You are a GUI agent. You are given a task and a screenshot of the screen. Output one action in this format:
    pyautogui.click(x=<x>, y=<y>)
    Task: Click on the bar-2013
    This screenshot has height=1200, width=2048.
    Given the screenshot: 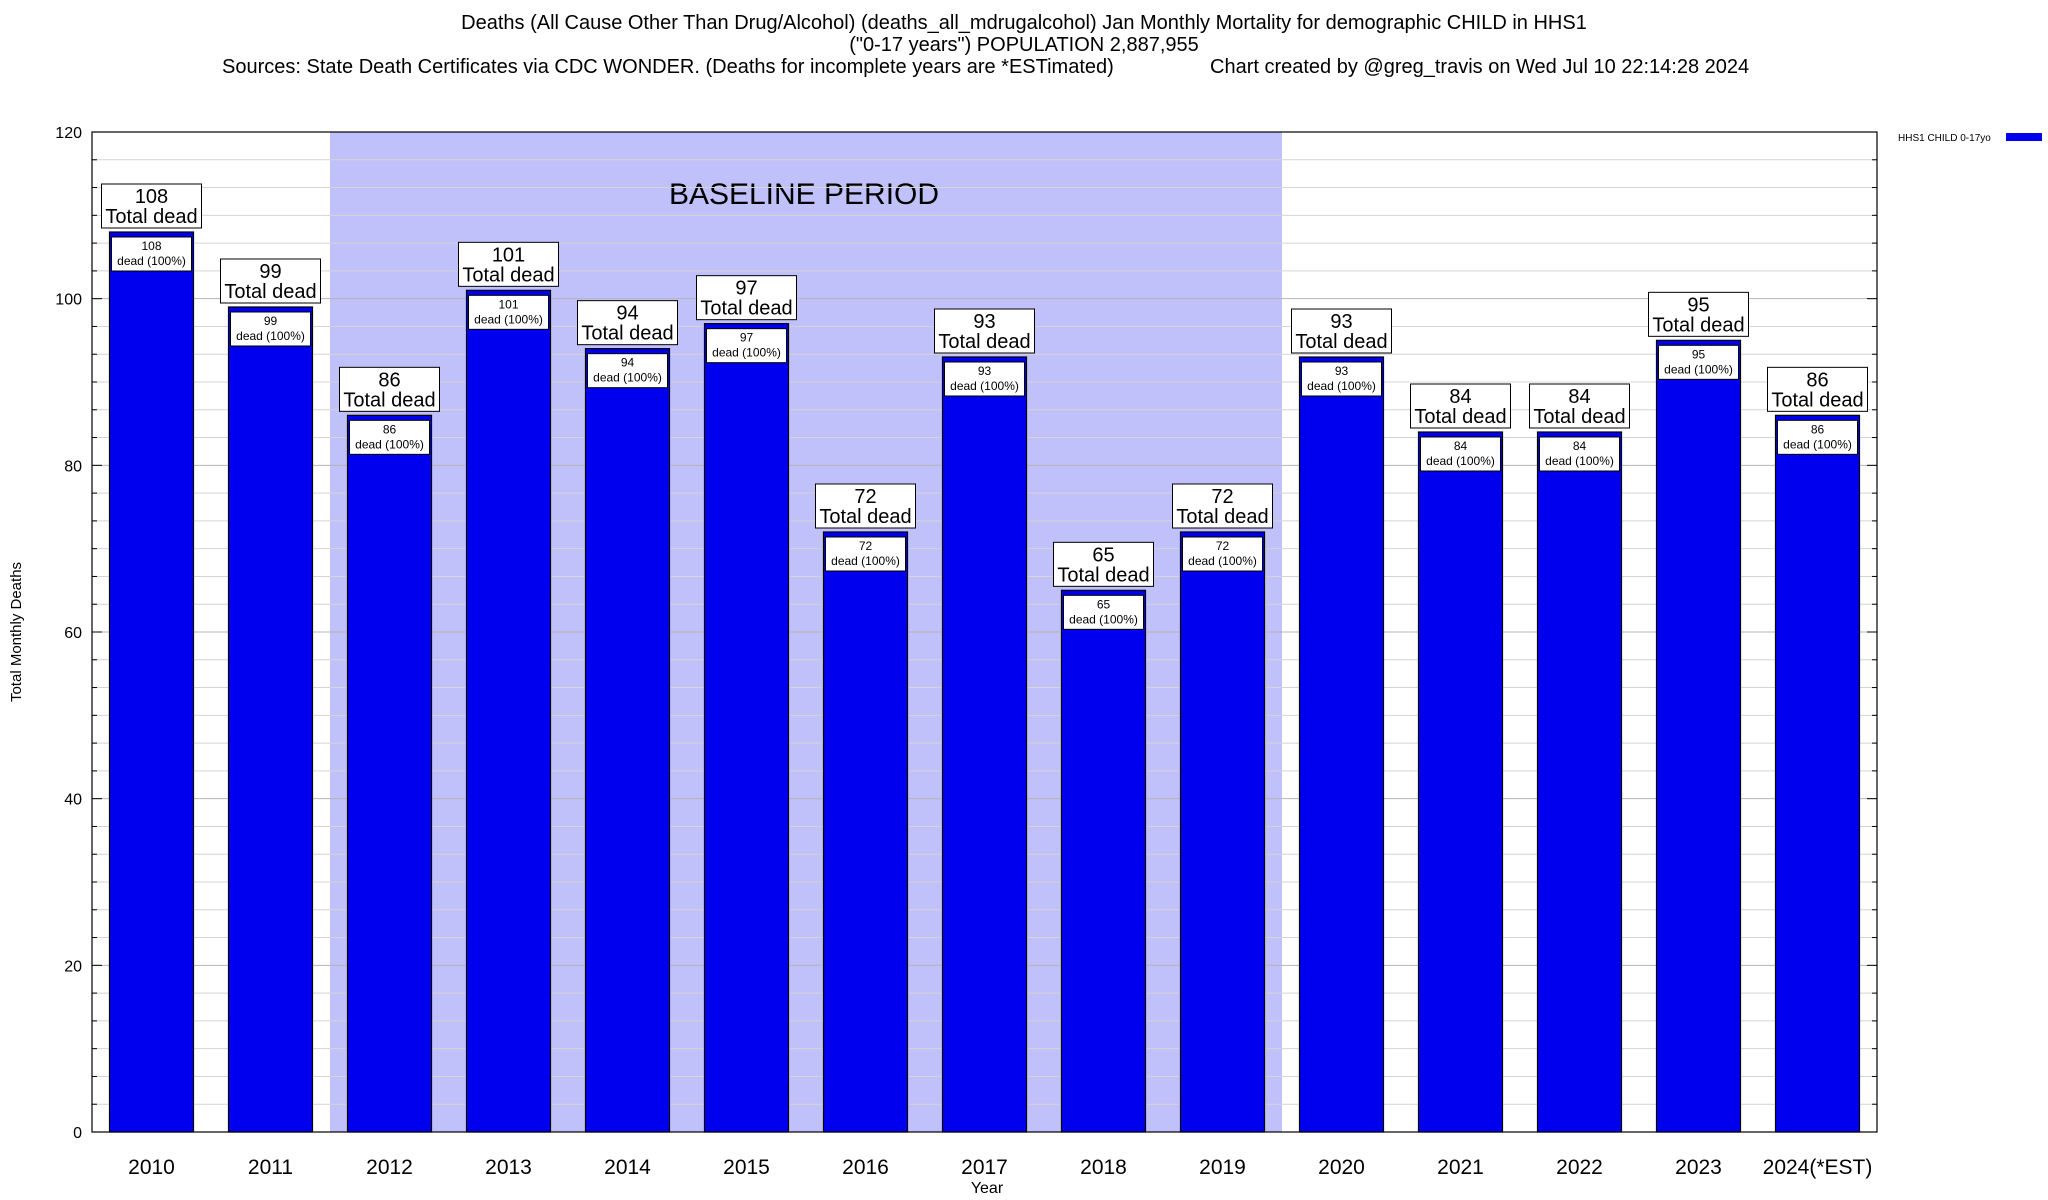 What is the action you would take?
    pyautogui.click(x=508, y=711)
    